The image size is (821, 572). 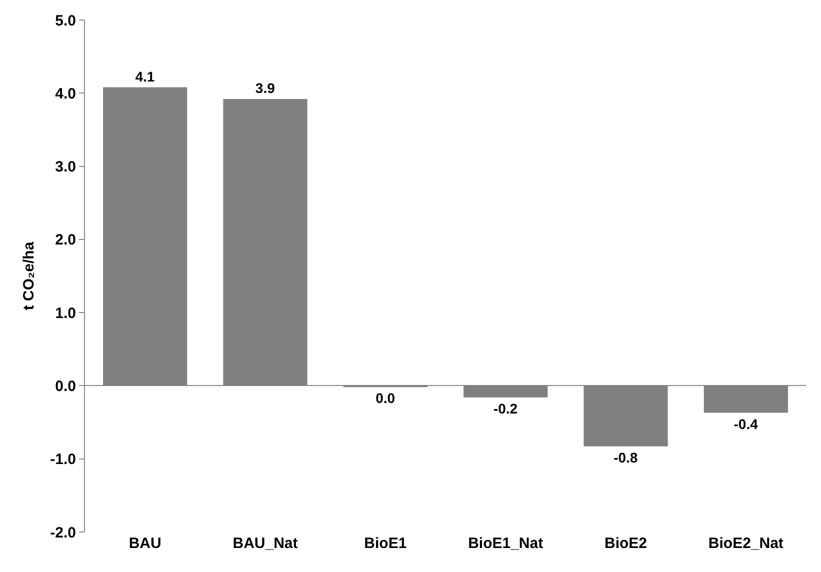 What do you see at coordinates (65, 386) in the screenshot?
I see `y-tick-label: 0.0` at bounding box center [65, 386].